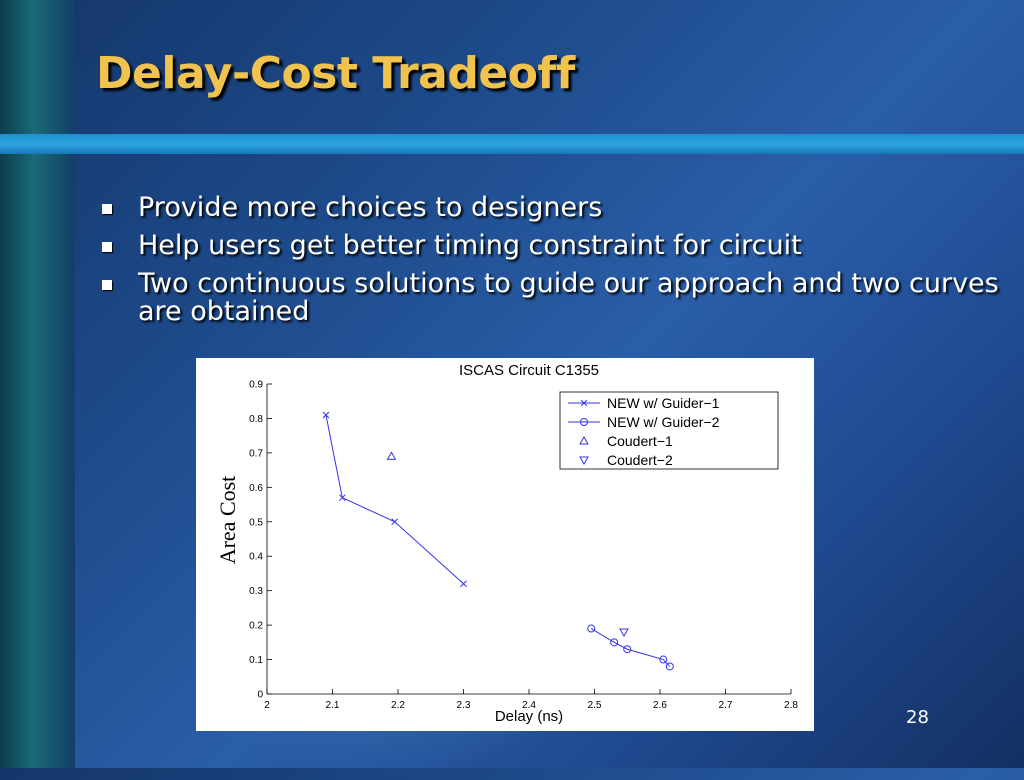 The width and height of the screenshot is (1024, 780). Describe the element at coordinates (256, 488) in the screenshot. I see `y-tick-label: 0.6` at that location.